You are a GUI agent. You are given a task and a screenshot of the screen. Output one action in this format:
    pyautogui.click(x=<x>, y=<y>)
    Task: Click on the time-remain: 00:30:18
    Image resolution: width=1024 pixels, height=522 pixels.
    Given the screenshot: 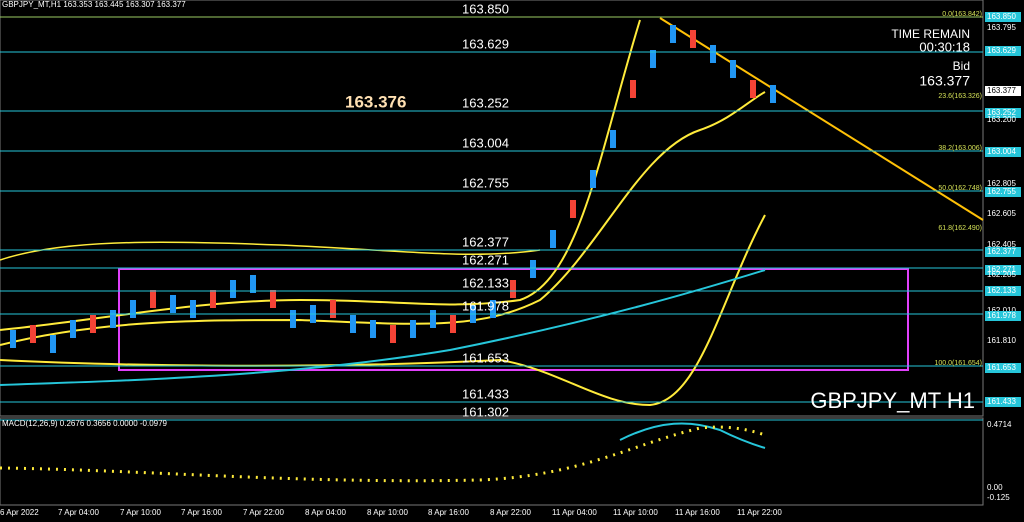 What is the action you would take?
    pyautogui.click(x=944, y=46)
    